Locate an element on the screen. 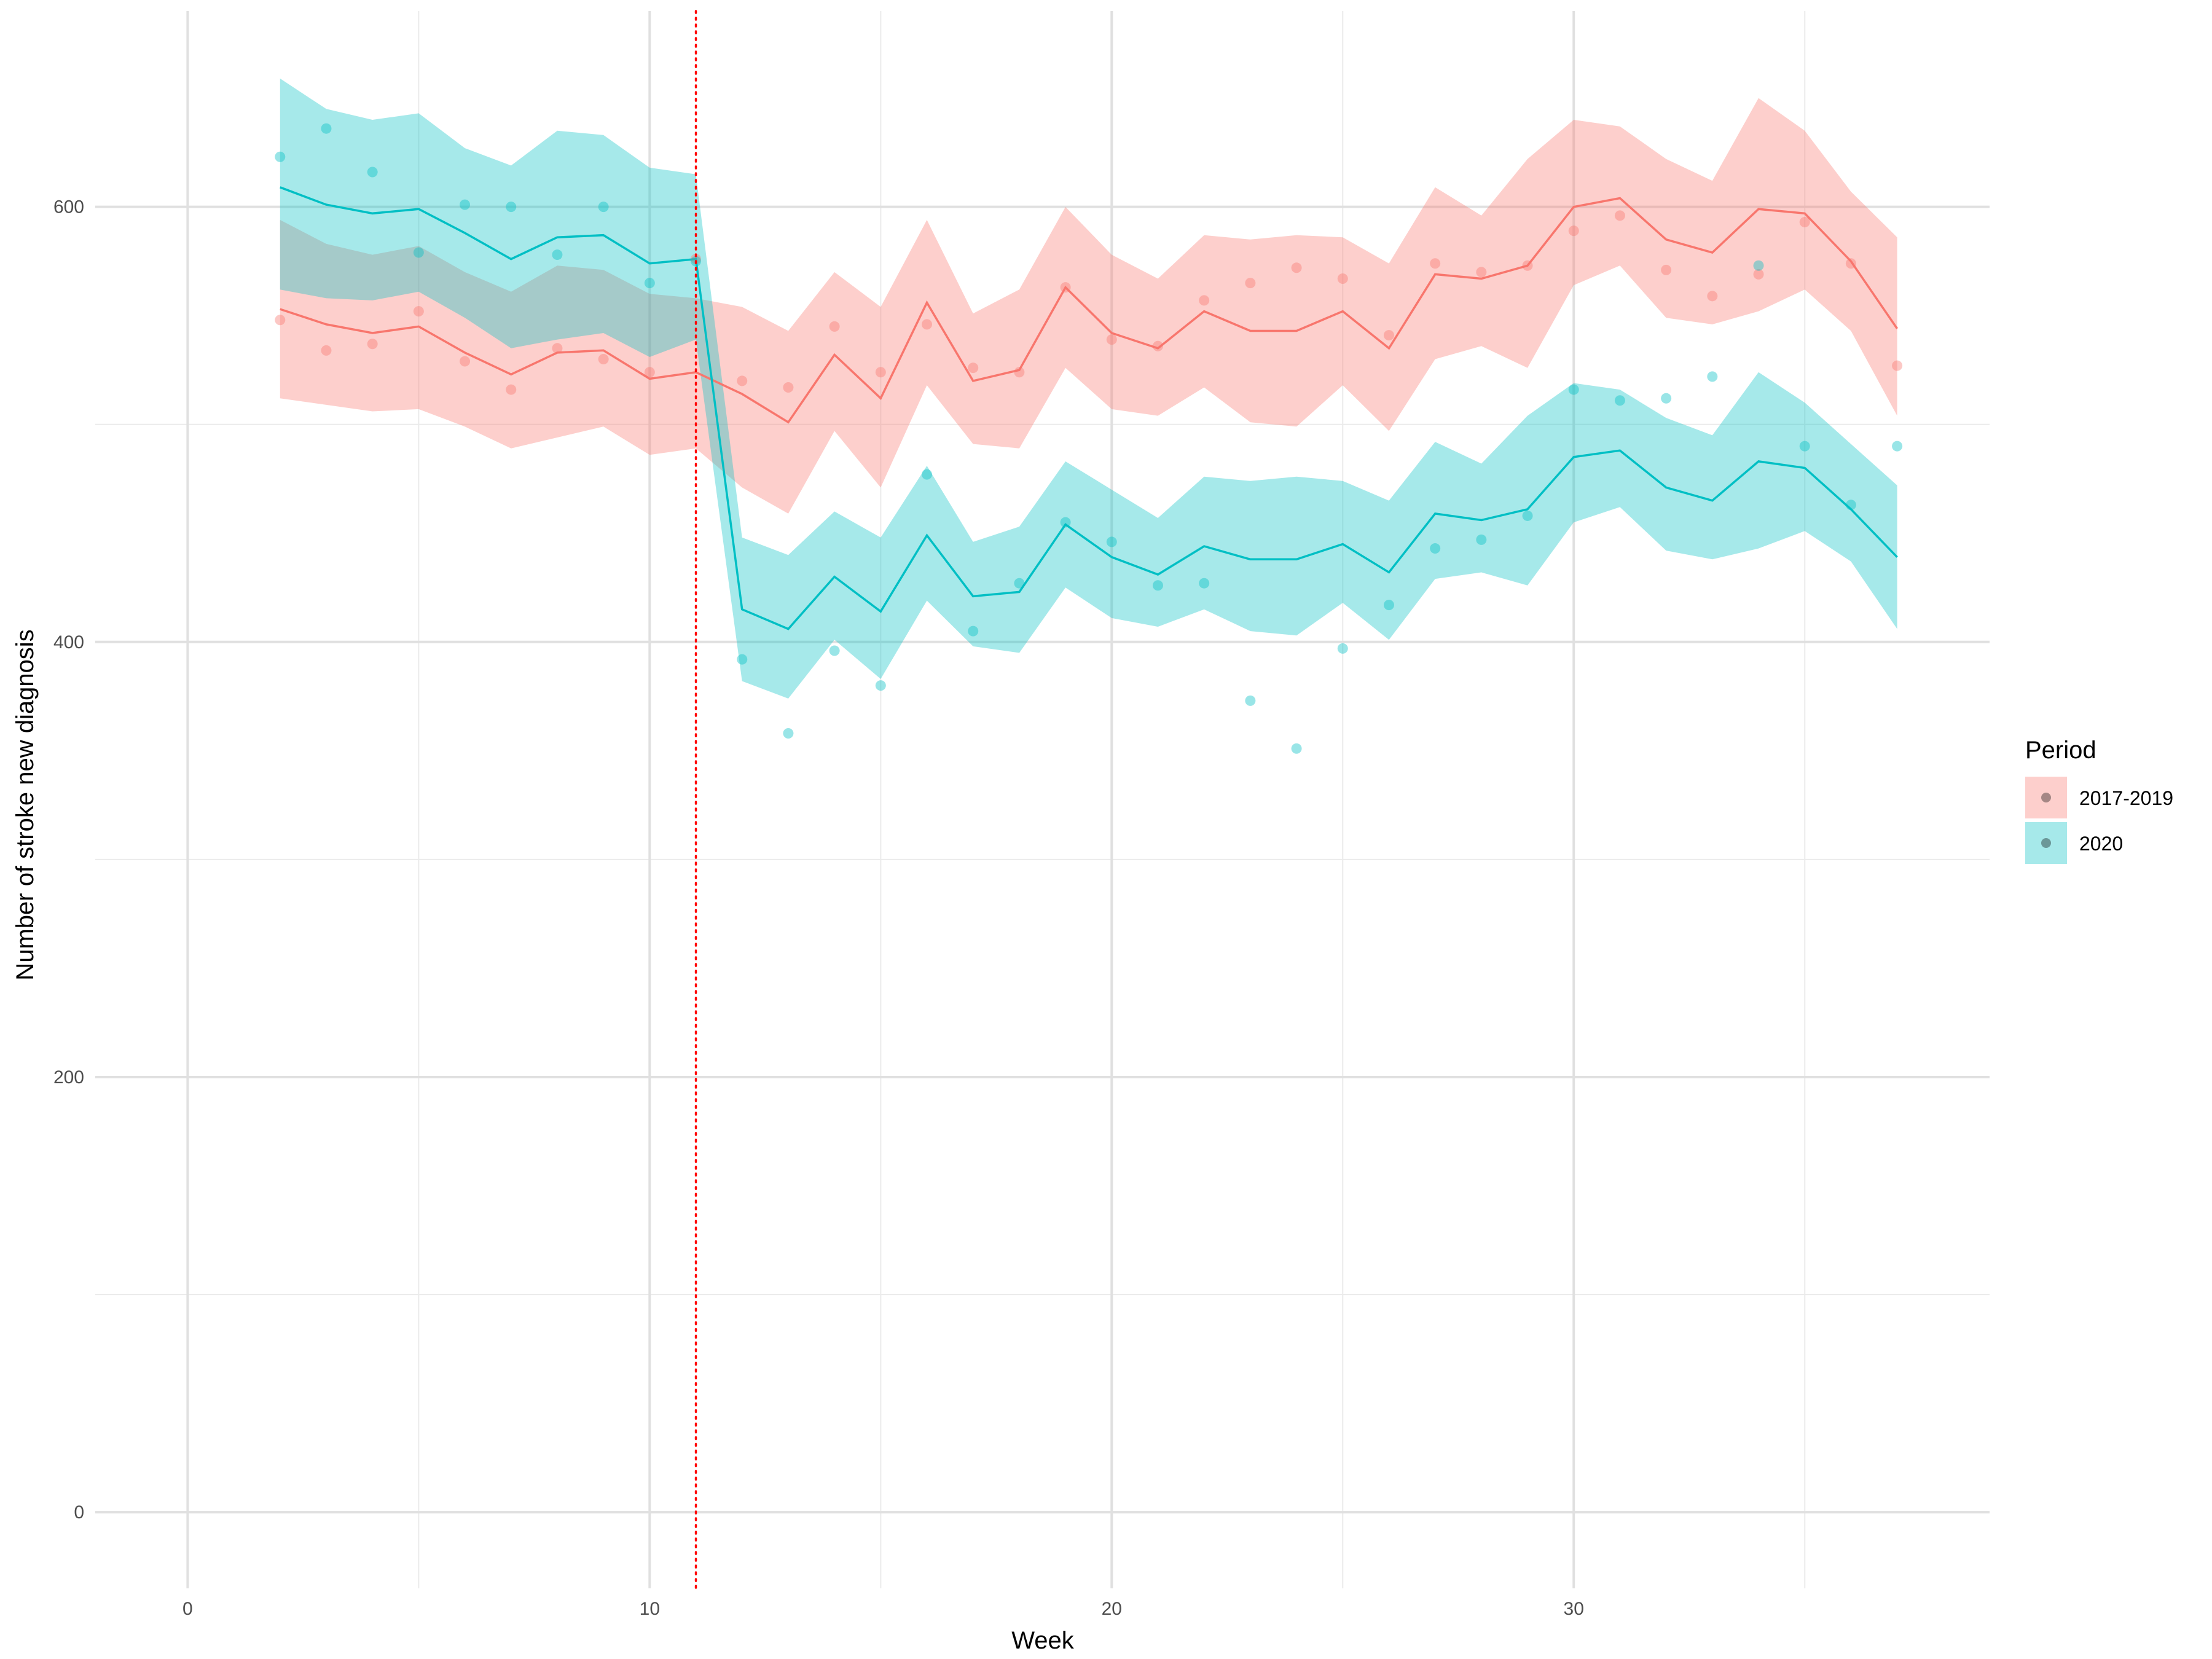 Image resolution: width=2212 pixels, height=1659 pixels. legend-label-2017-2019: 2017-2019 is located at coordinates (2126, 798).